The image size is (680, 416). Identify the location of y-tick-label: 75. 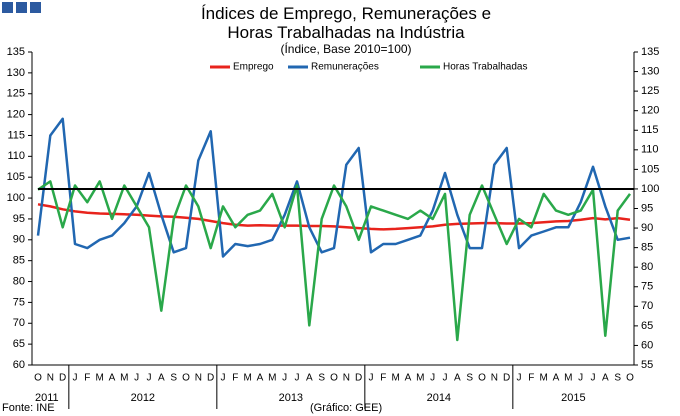
(19, 302).